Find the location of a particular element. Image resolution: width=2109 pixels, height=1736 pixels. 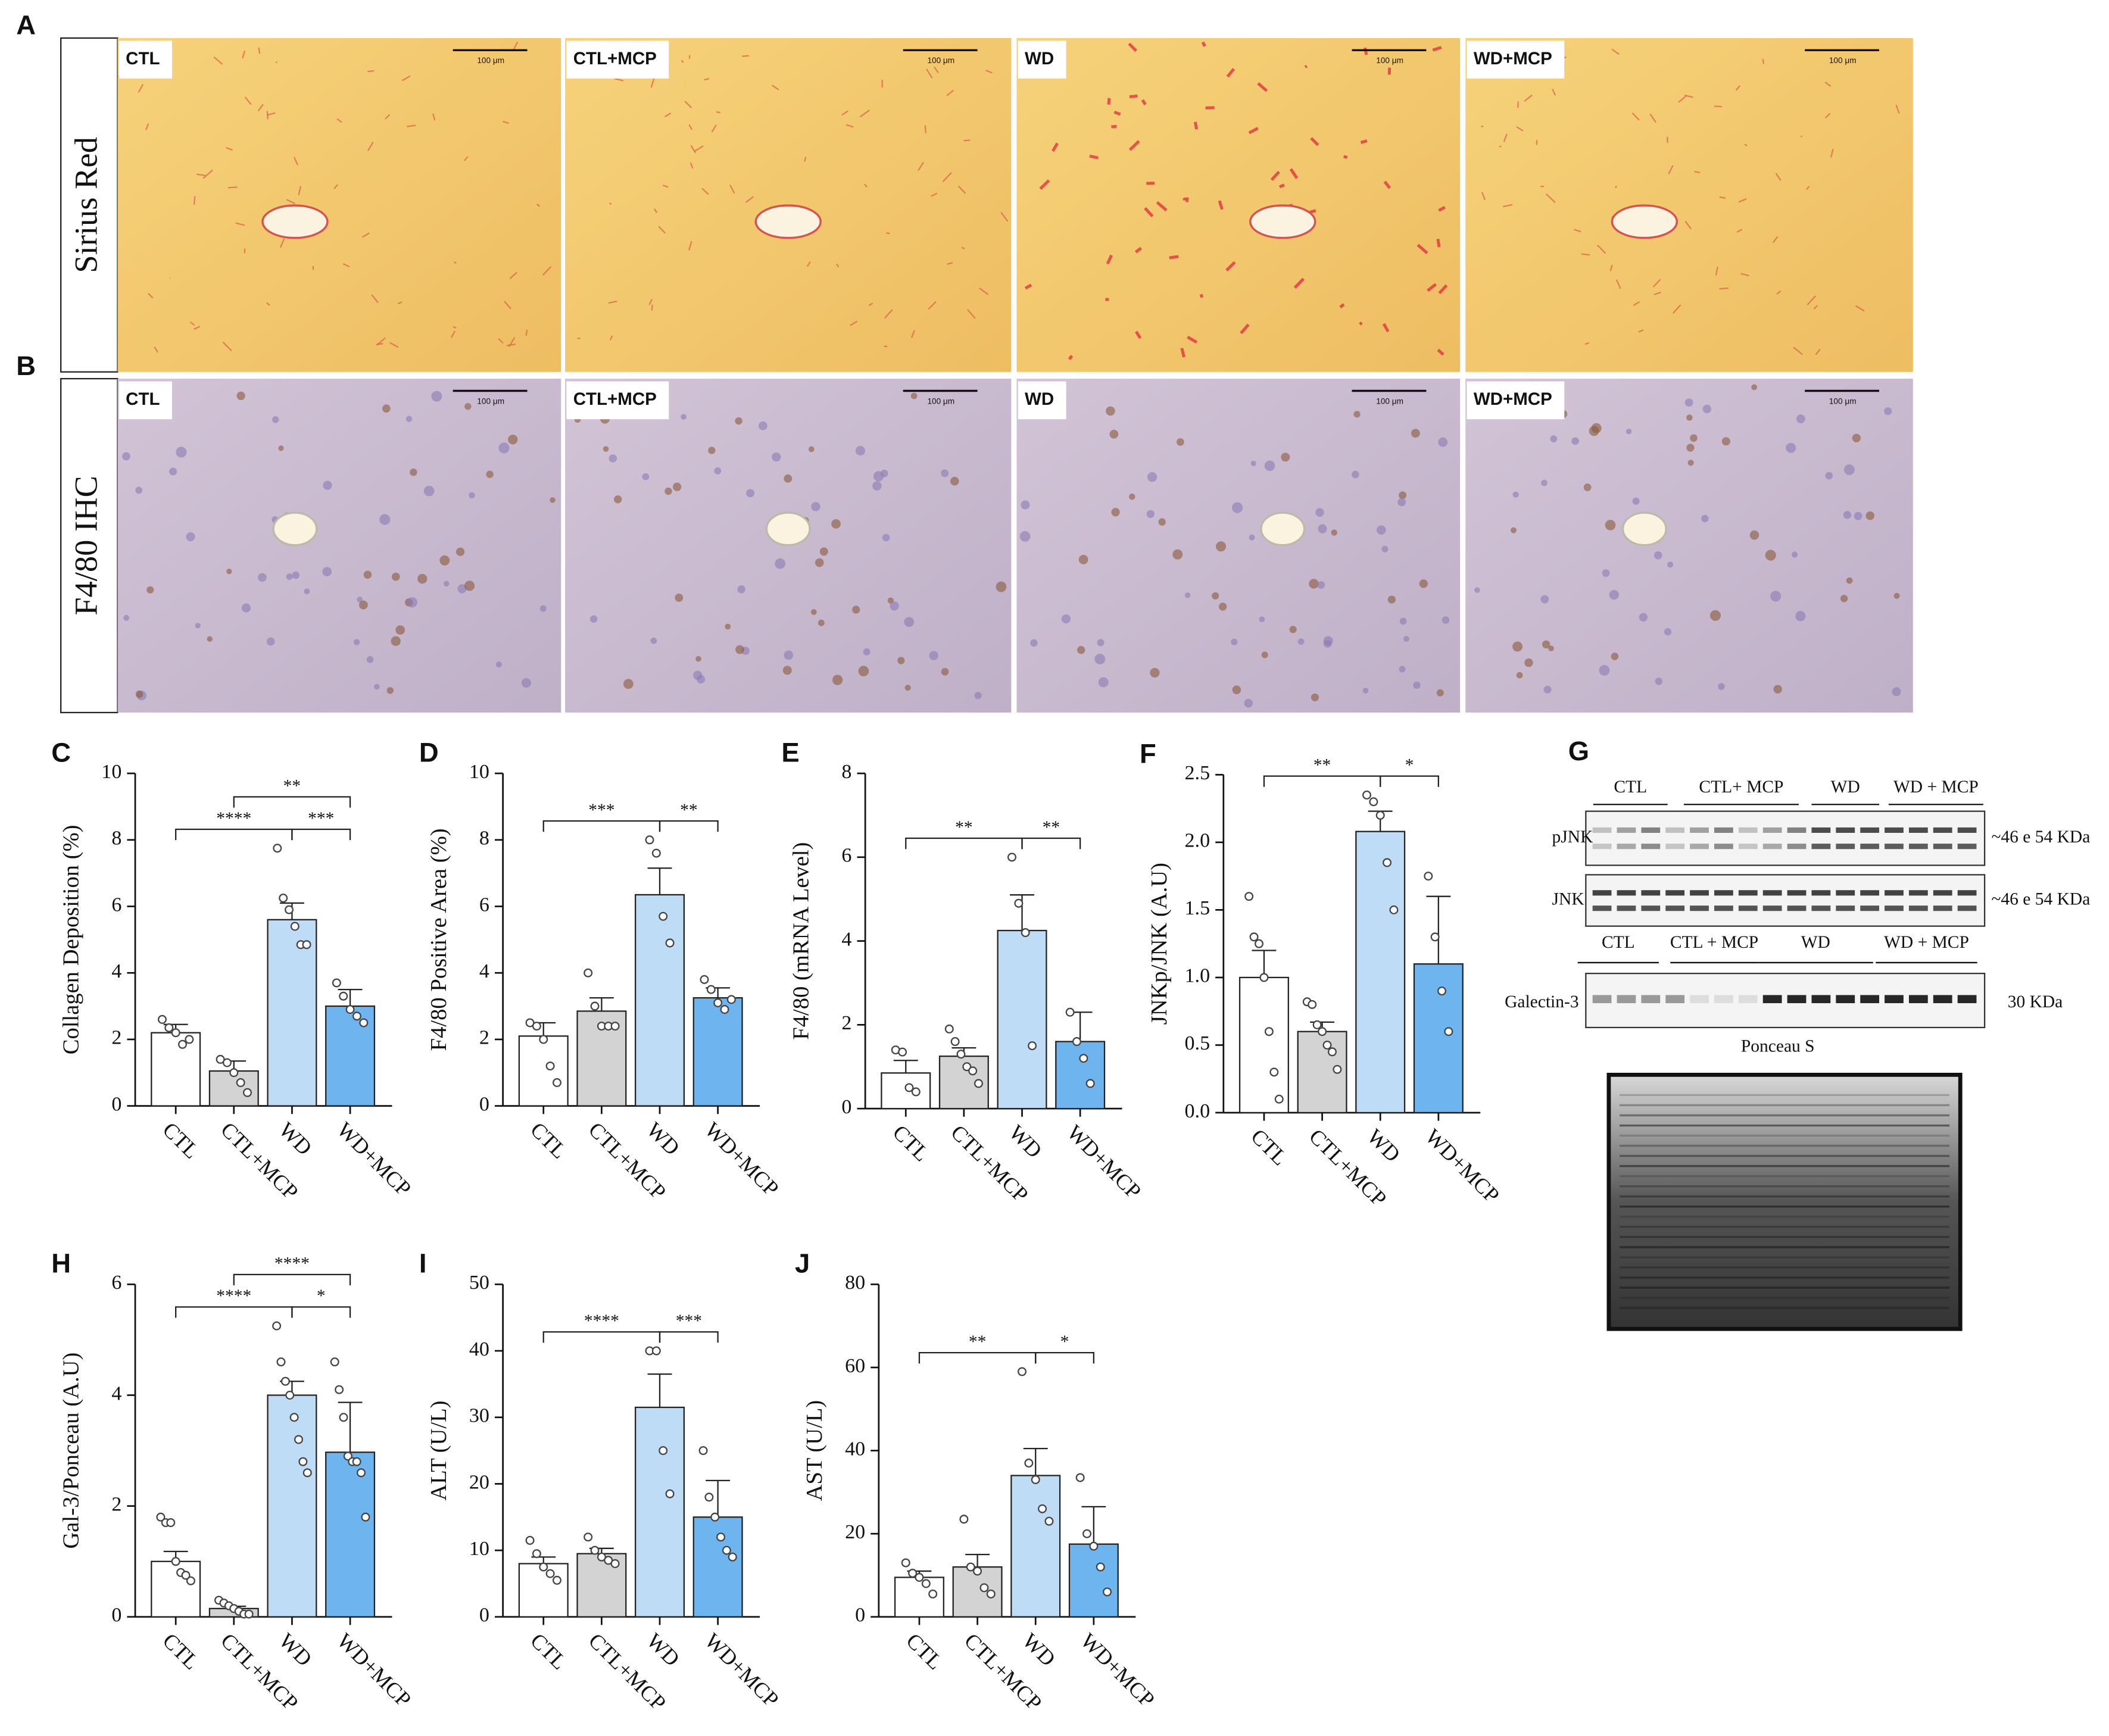

size-label: 30 KDa is located at coordinates (2035, 1001).